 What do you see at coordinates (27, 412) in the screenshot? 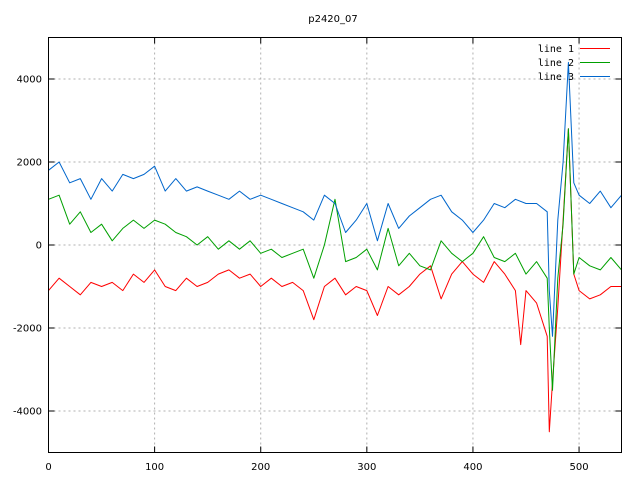
I see `y-tick-label: -4000` at bounding box center [27, 412].